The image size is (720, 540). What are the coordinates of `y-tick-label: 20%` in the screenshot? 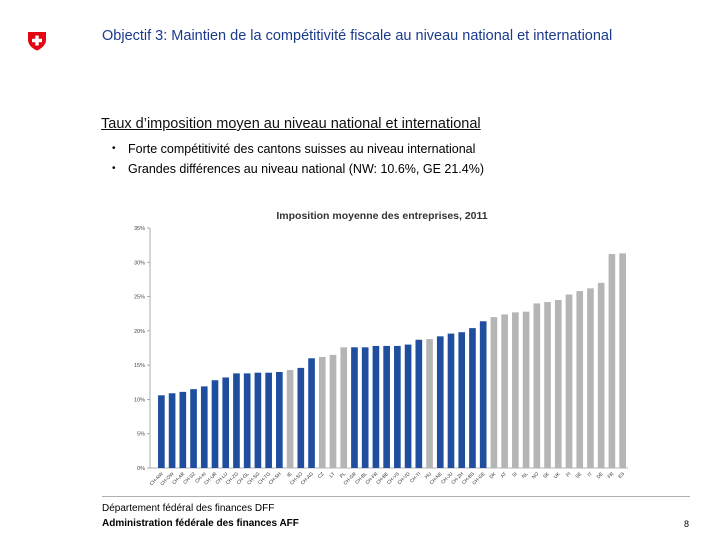 It's located at (139, 332).